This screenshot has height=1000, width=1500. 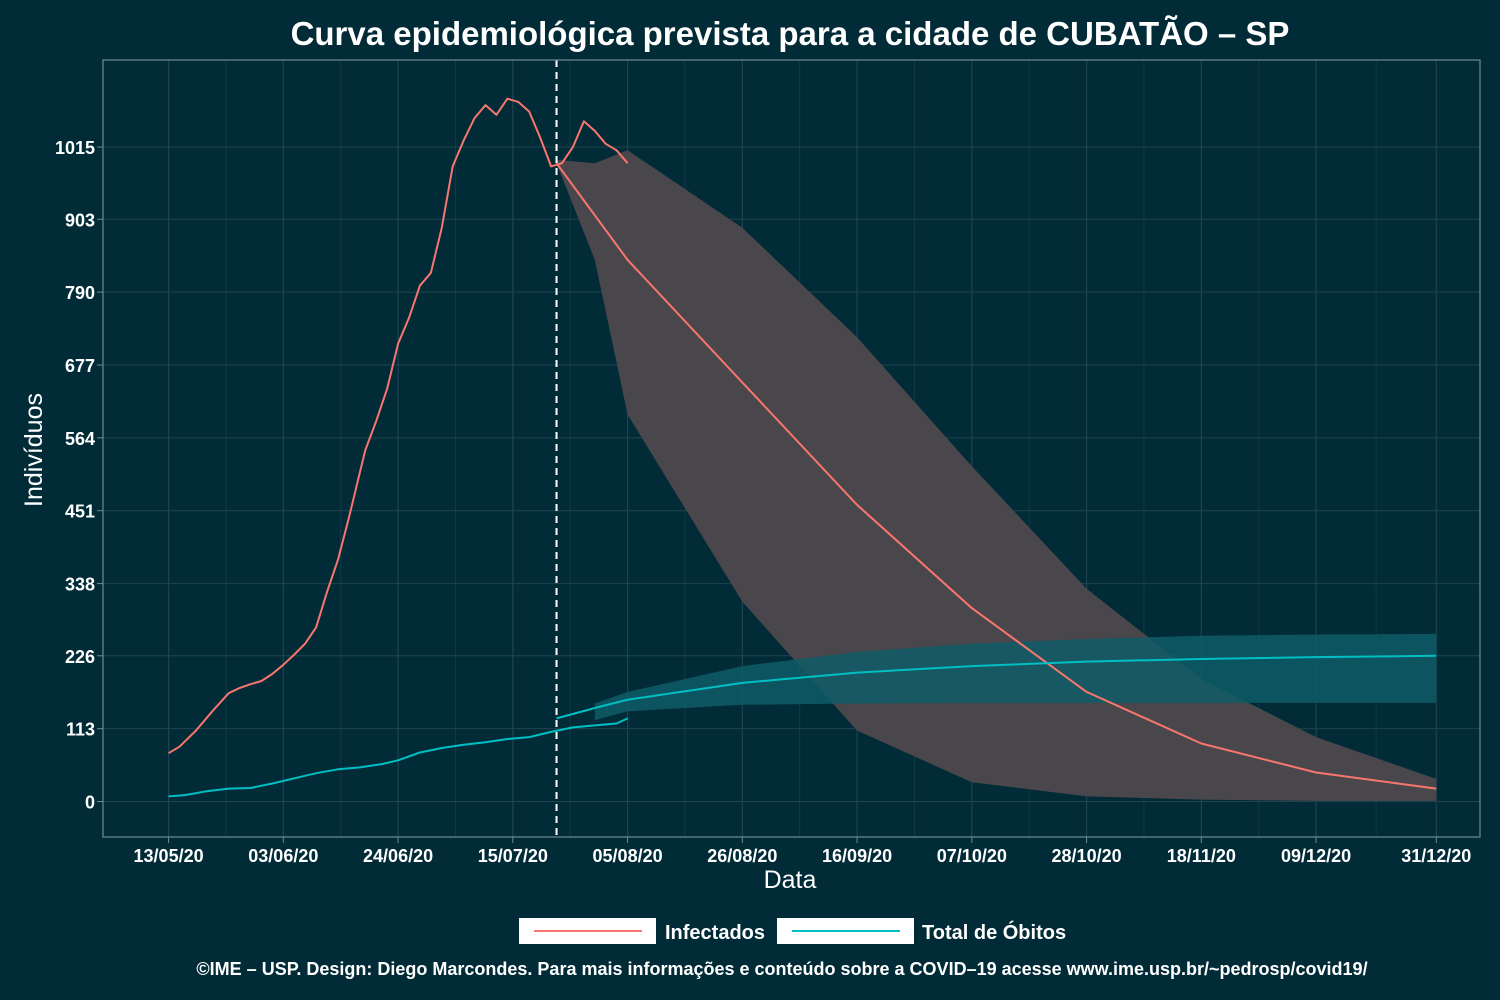 I want to click on y-tick-label: 113, so click(x=80, y=730).